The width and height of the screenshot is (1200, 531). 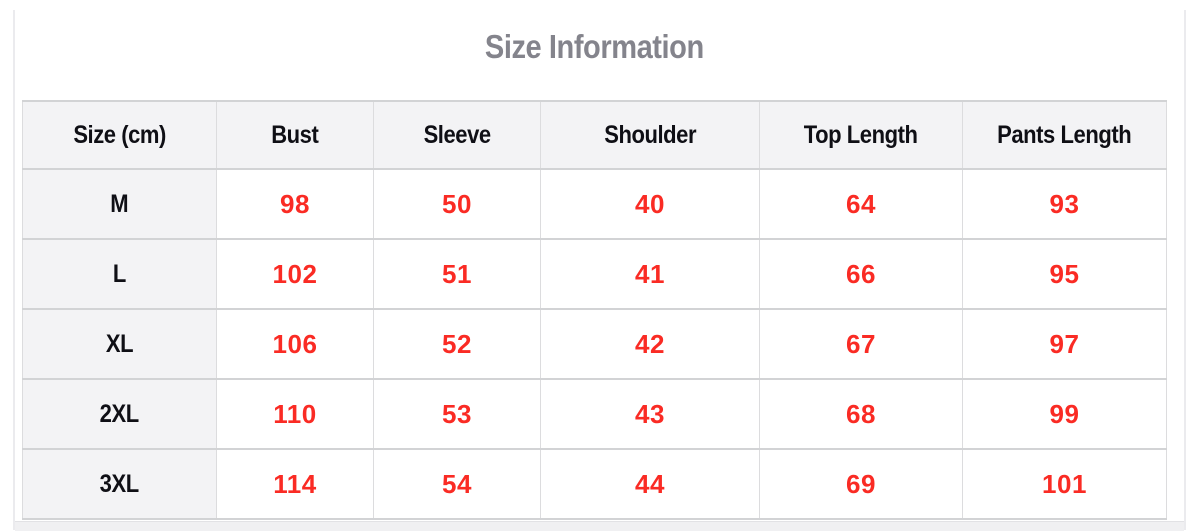 What do you see at coordinates (295, 274) in the screenshot?
I see `value-cell: 102` at bounding box center [295, 274].